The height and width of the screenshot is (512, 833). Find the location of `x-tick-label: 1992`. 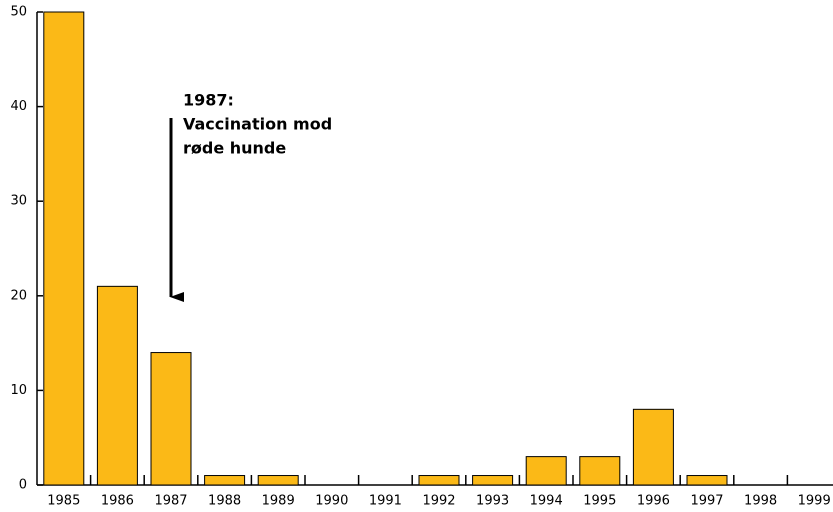

x-tick-label: 1992 is located at coordinates (438, 501).